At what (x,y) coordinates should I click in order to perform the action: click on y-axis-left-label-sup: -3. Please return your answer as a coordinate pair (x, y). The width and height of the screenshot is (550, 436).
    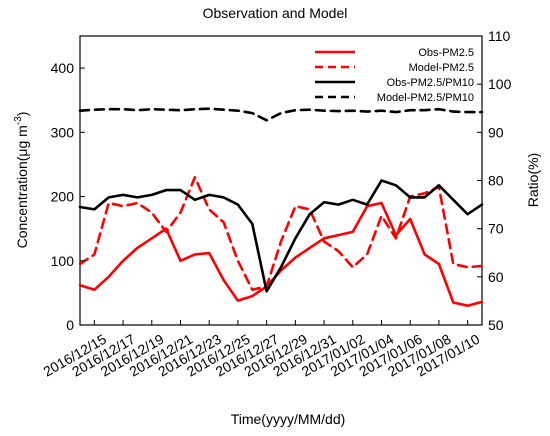
    Looking at the image, I should click on (18, 120).